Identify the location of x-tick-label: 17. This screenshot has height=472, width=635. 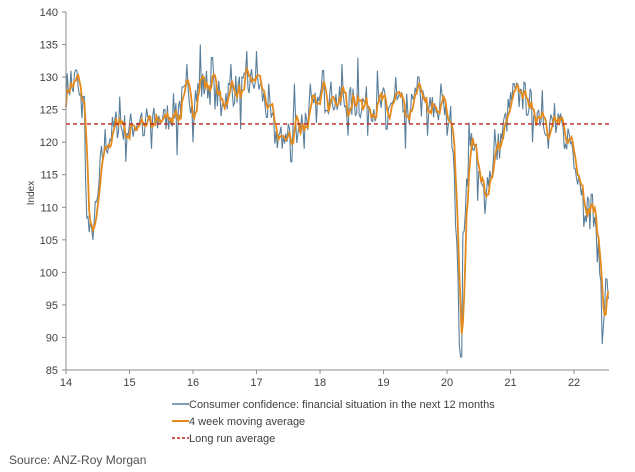
(256, 383).